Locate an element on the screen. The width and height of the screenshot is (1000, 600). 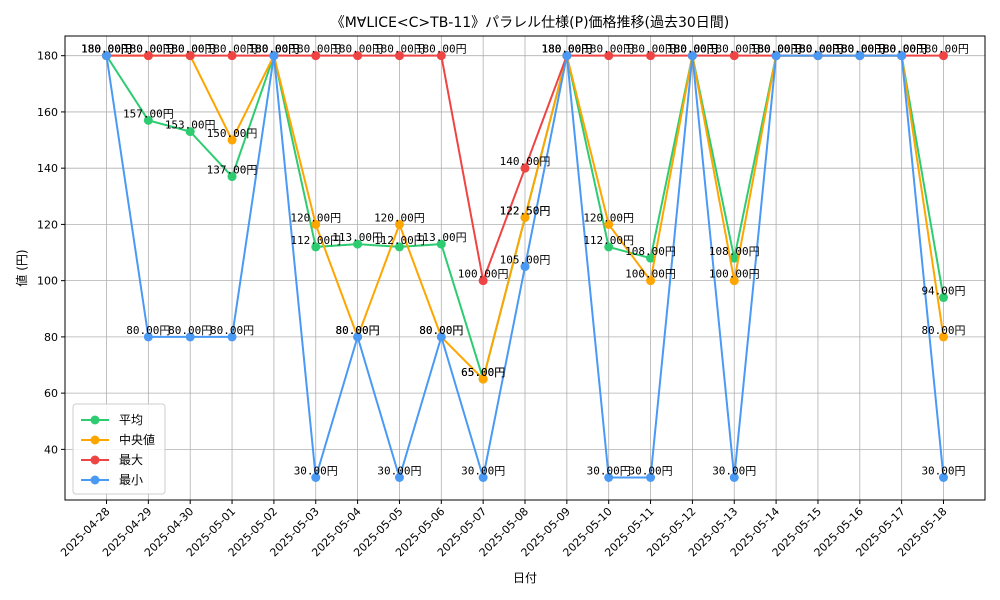
data-label: 140.00円 is located at coordinates (525, 161).